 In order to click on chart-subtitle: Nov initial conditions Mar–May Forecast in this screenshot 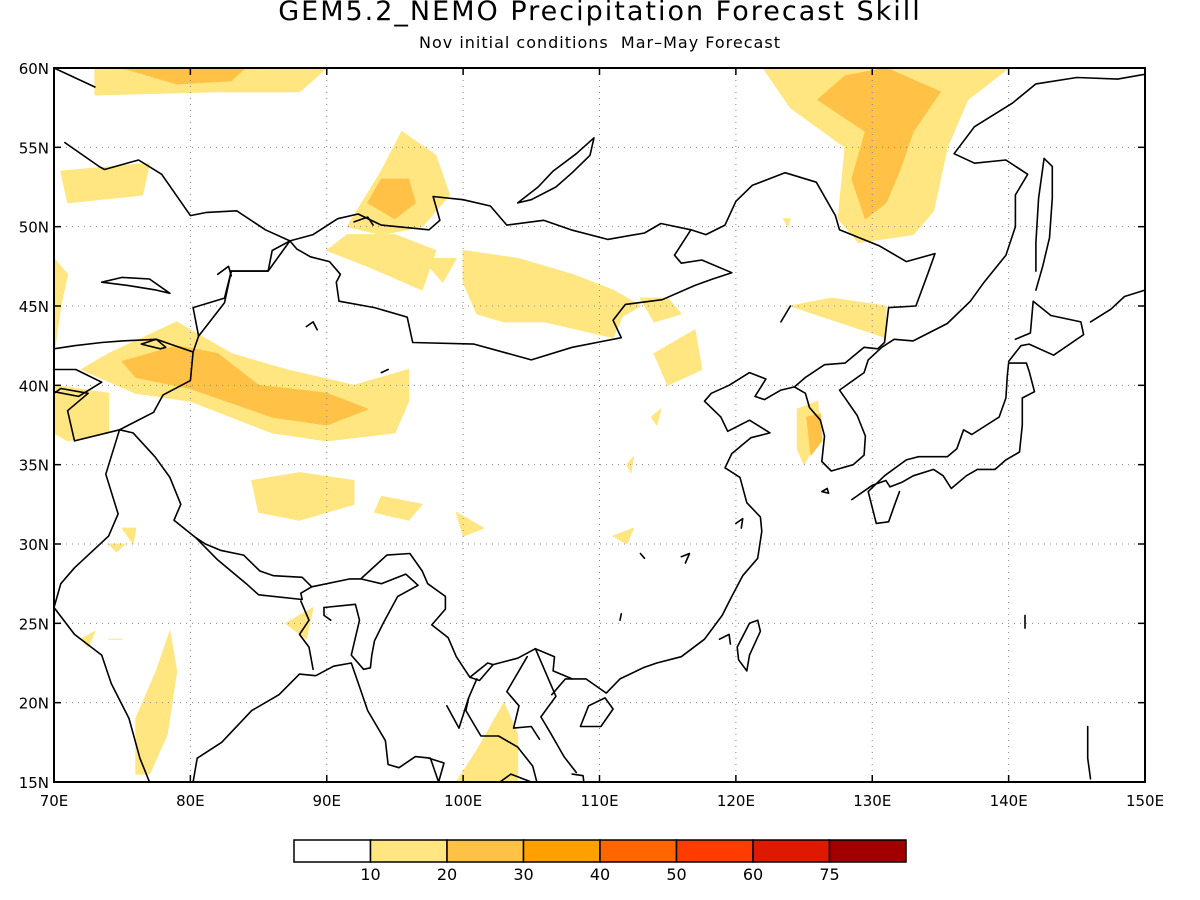, I will do `click(600, 42)`.